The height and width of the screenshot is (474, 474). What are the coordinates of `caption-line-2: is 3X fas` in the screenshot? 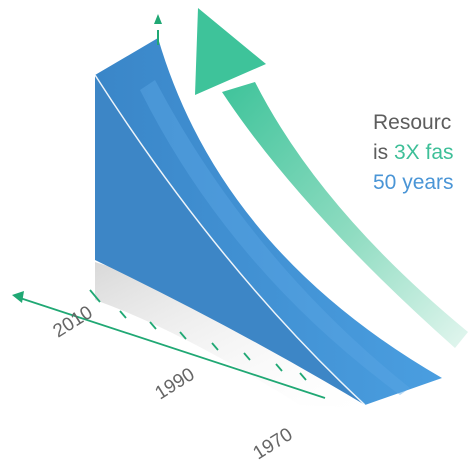 It's located at (413, 153).